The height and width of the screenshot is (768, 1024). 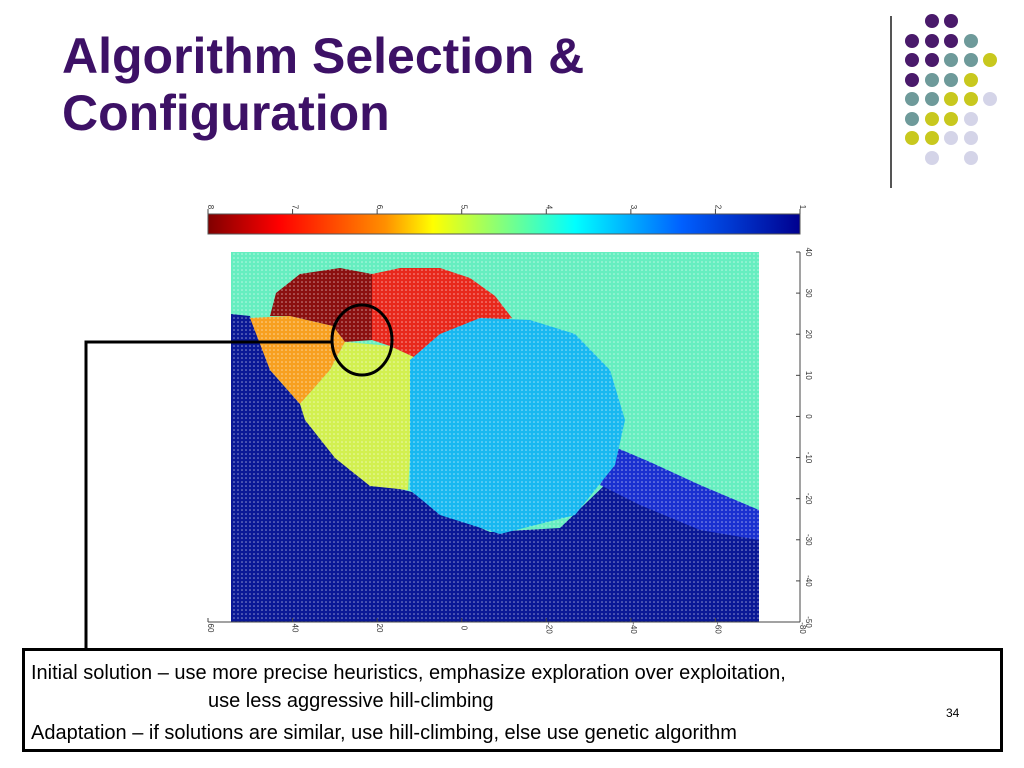 What do you see at coordinates (506, 626) in the screenshot?
I see `x-ticks: 60 40 20 0 -20 -40 -60 -80` at bounding box center [506, 626].